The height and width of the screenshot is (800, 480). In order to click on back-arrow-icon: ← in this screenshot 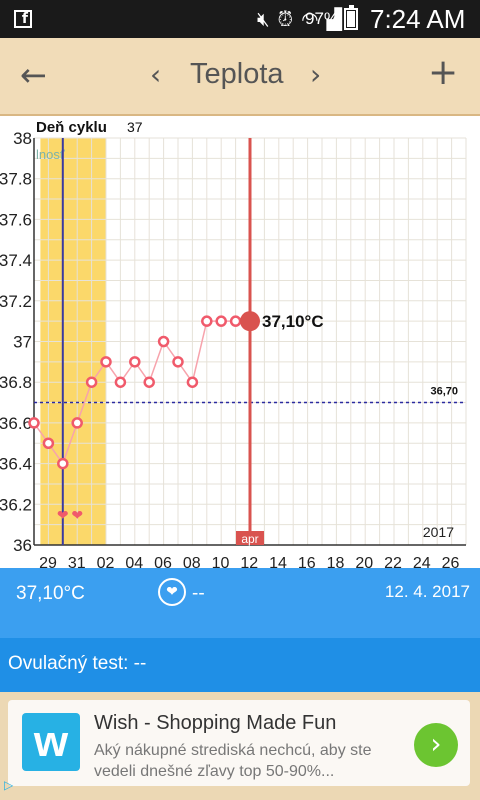, I will do `click(33, 75)`.